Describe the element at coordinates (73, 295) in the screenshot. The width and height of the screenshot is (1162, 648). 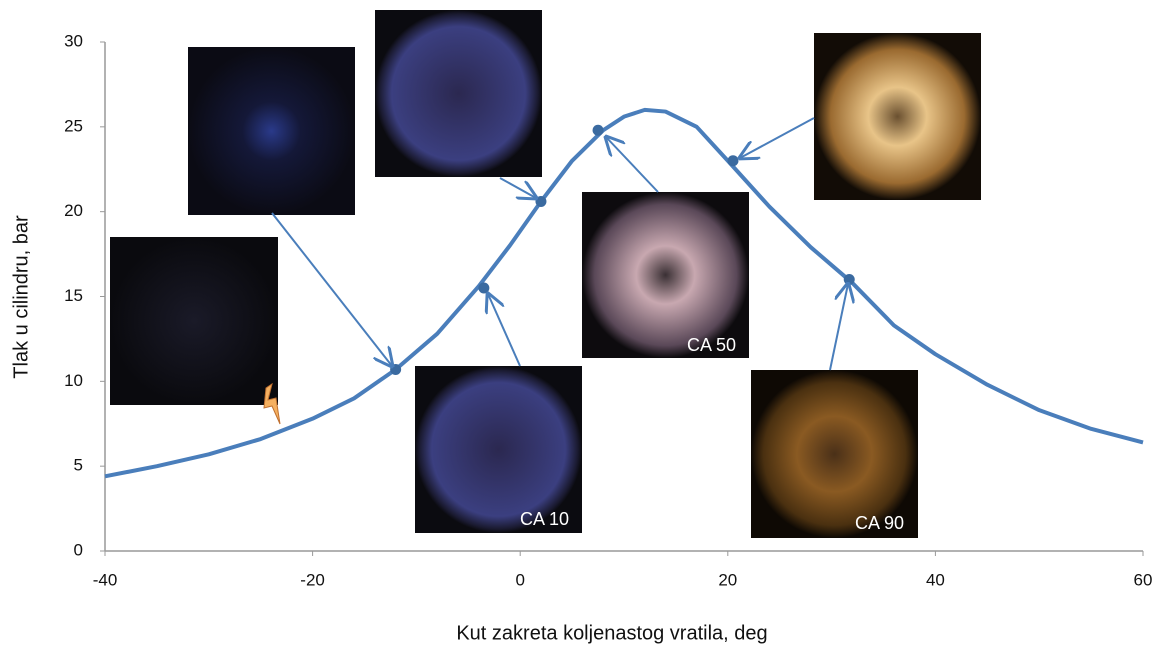
I see `y-tick-label: 15` at that location.